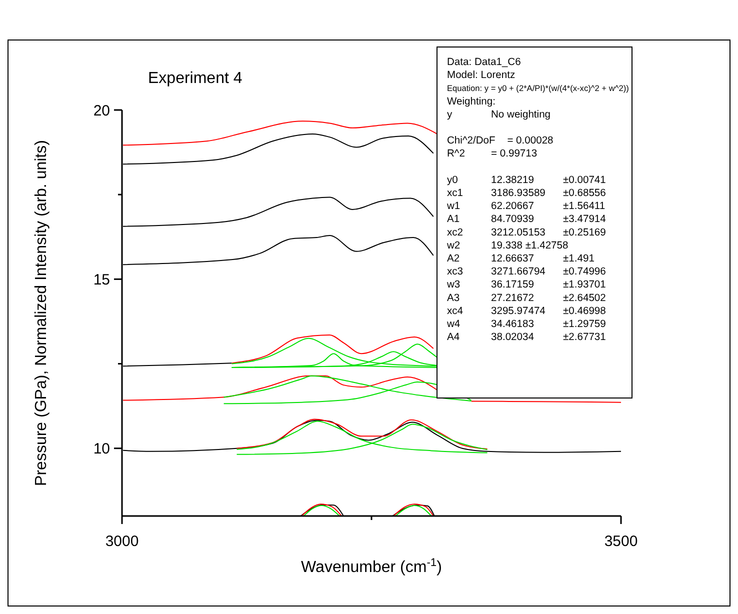 The width and height of the screenshot is (738, 614). I want to click on y-tick-label: 20, so click(101, 111).